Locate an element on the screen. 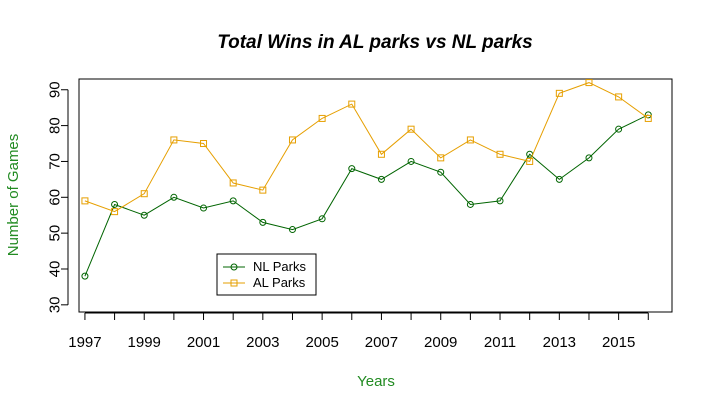  x-tick-label: 2011 is located at coordinates (500, 342).